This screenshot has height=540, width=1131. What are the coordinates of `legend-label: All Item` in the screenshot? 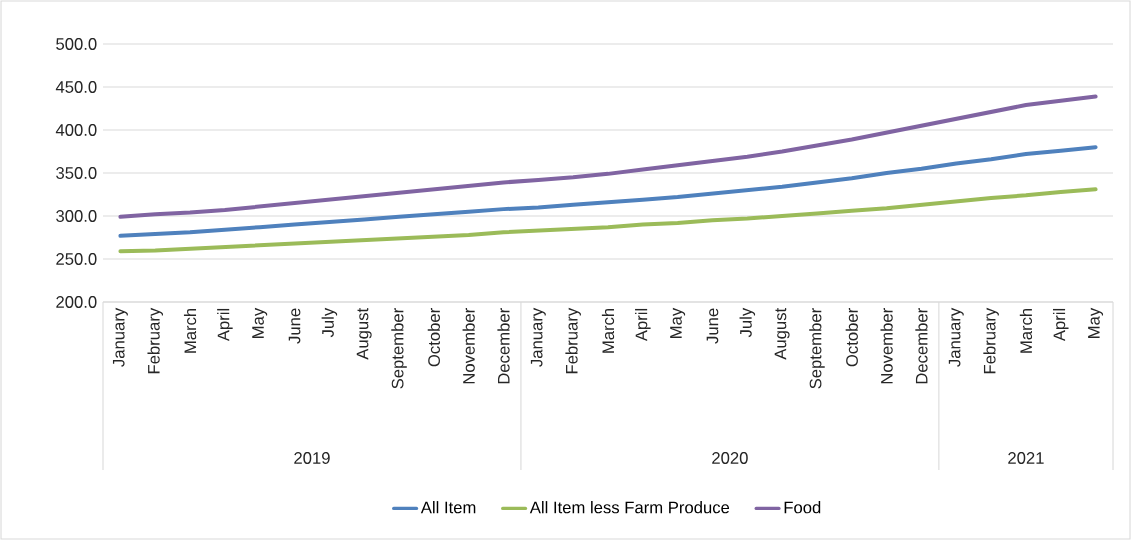 It's located at (448, 507).